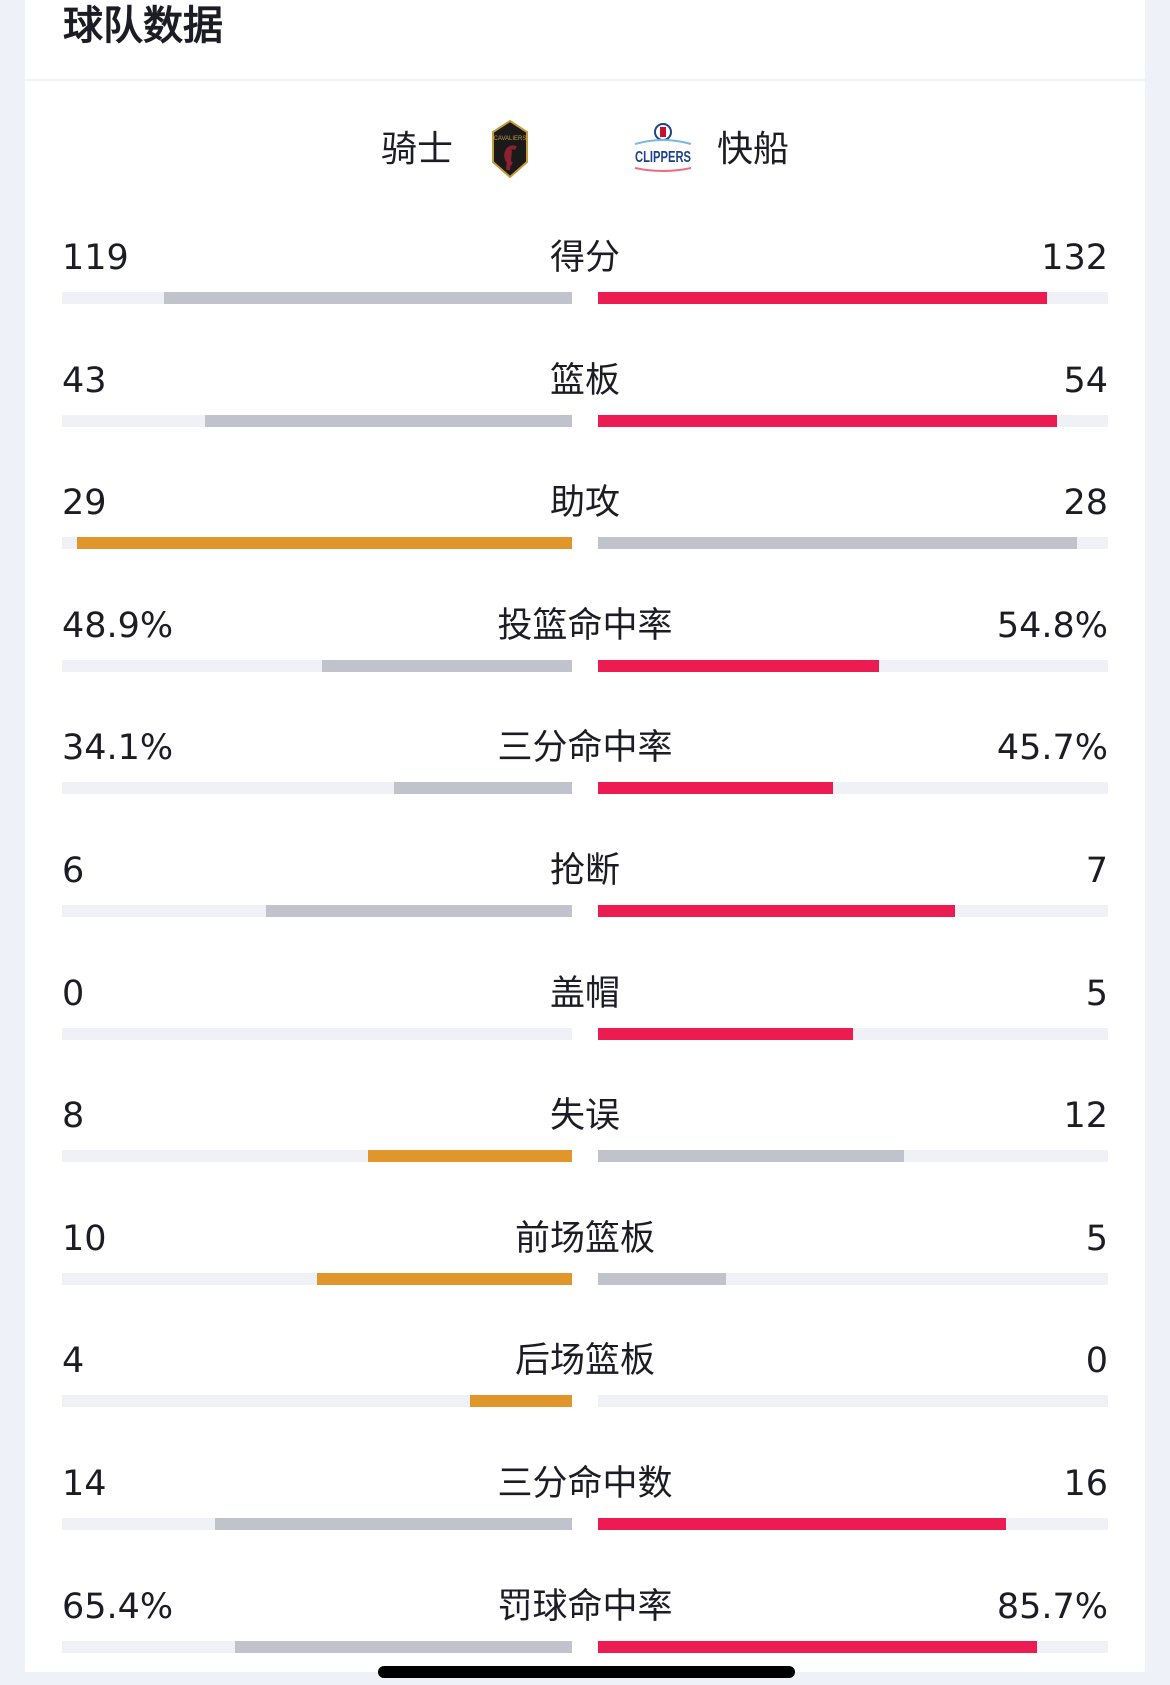 This screenshot has height=1685, width=1170. Describe the element at coordinates (1096, 1361) in the screenshot. I see `away-value: 0` at that location.